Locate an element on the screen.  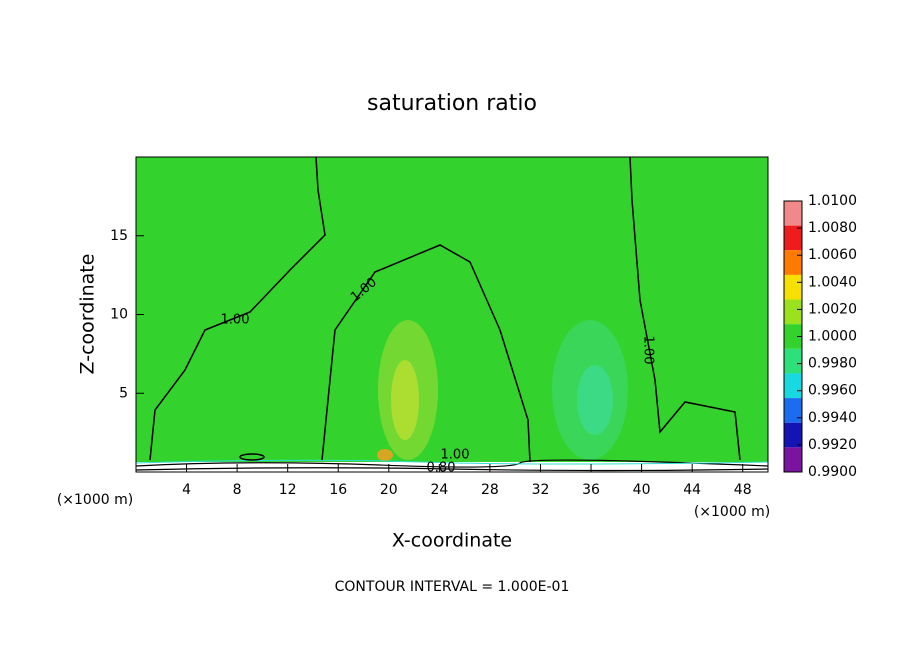
colorbar-label: 1.0000 is located at coordinates (832, 337).